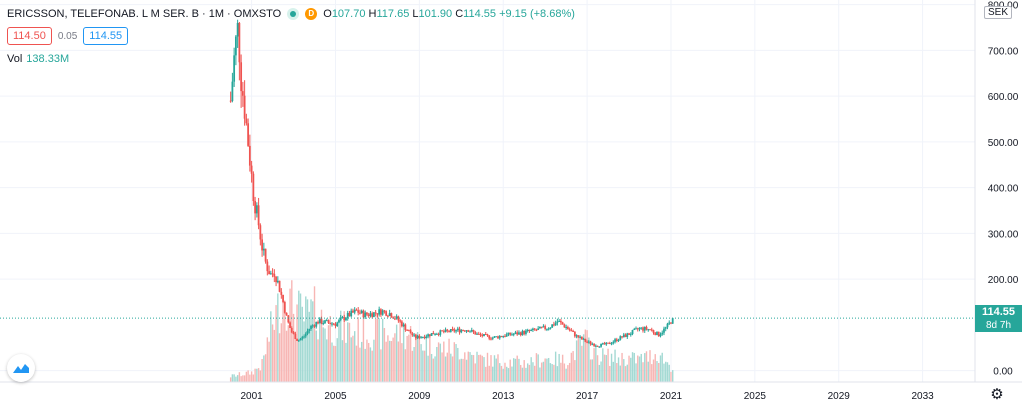 This screenshot has height=407, width=1022. Describe the element at coordinates (998, 12) in the screenshot. I see `currency-badge: SEK` at that location.